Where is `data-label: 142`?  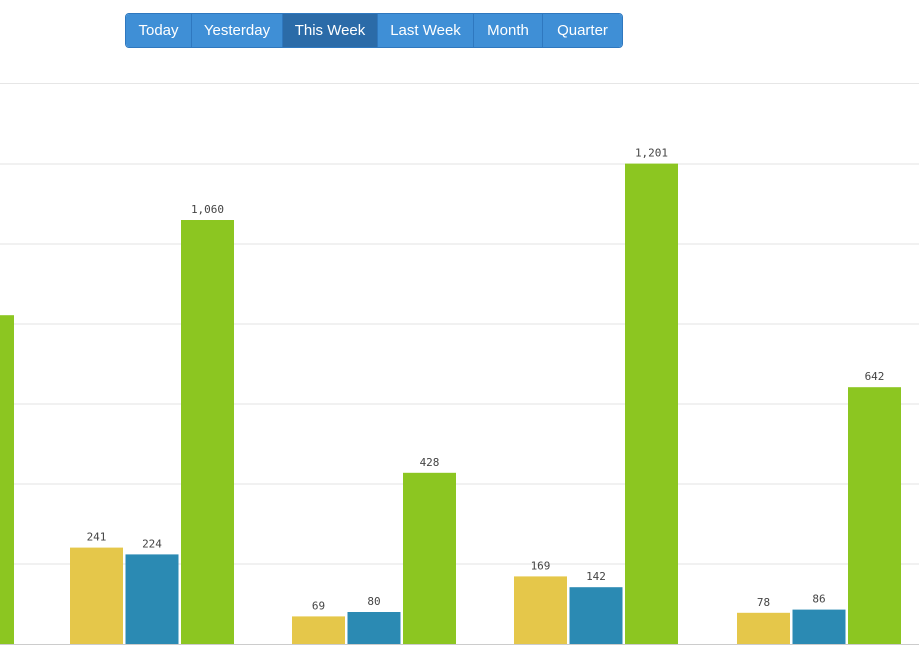 data-label: 142 is located at coordinates (596, 576).